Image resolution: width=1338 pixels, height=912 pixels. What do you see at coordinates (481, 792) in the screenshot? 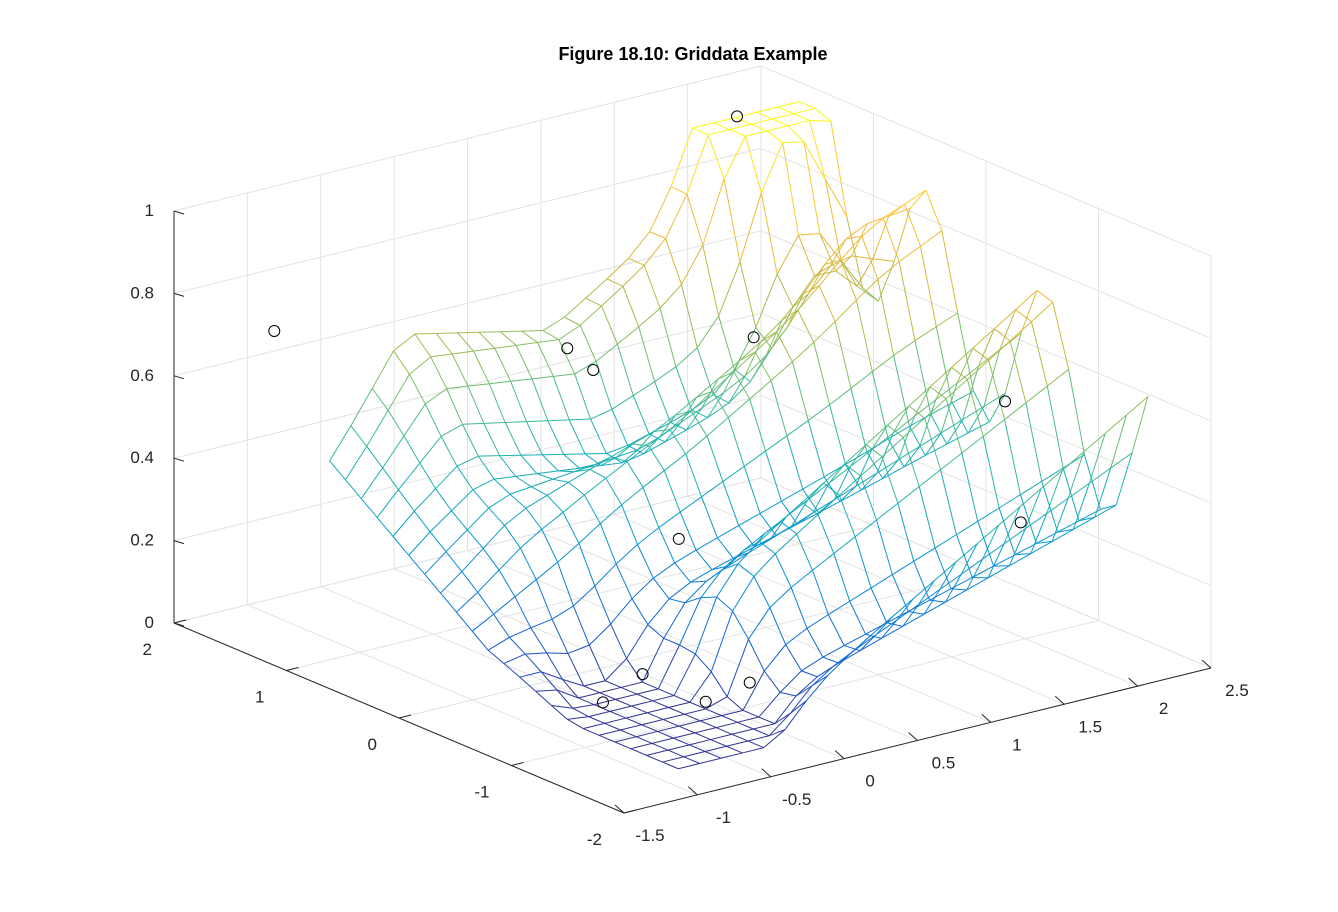
I see `y-tick-label: -1` at bounding box center [481, 792].